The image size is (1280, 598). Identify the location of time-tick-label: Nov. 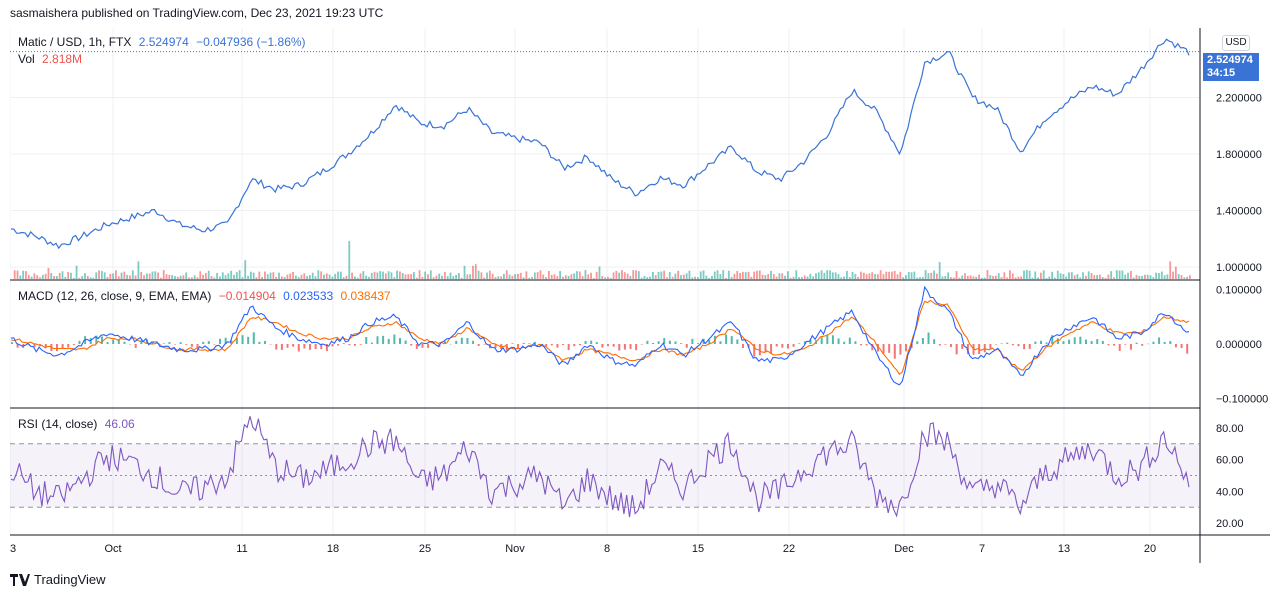
(515, 549).